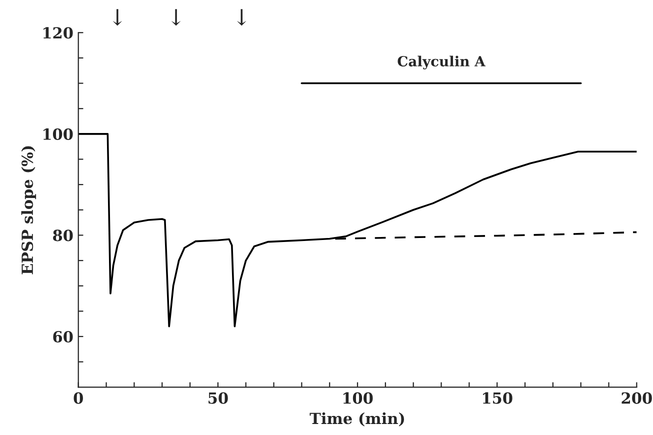  Describe the element at coordinates (218, 398) in the screenshot. I see `x-tick-label: 50` at that location.